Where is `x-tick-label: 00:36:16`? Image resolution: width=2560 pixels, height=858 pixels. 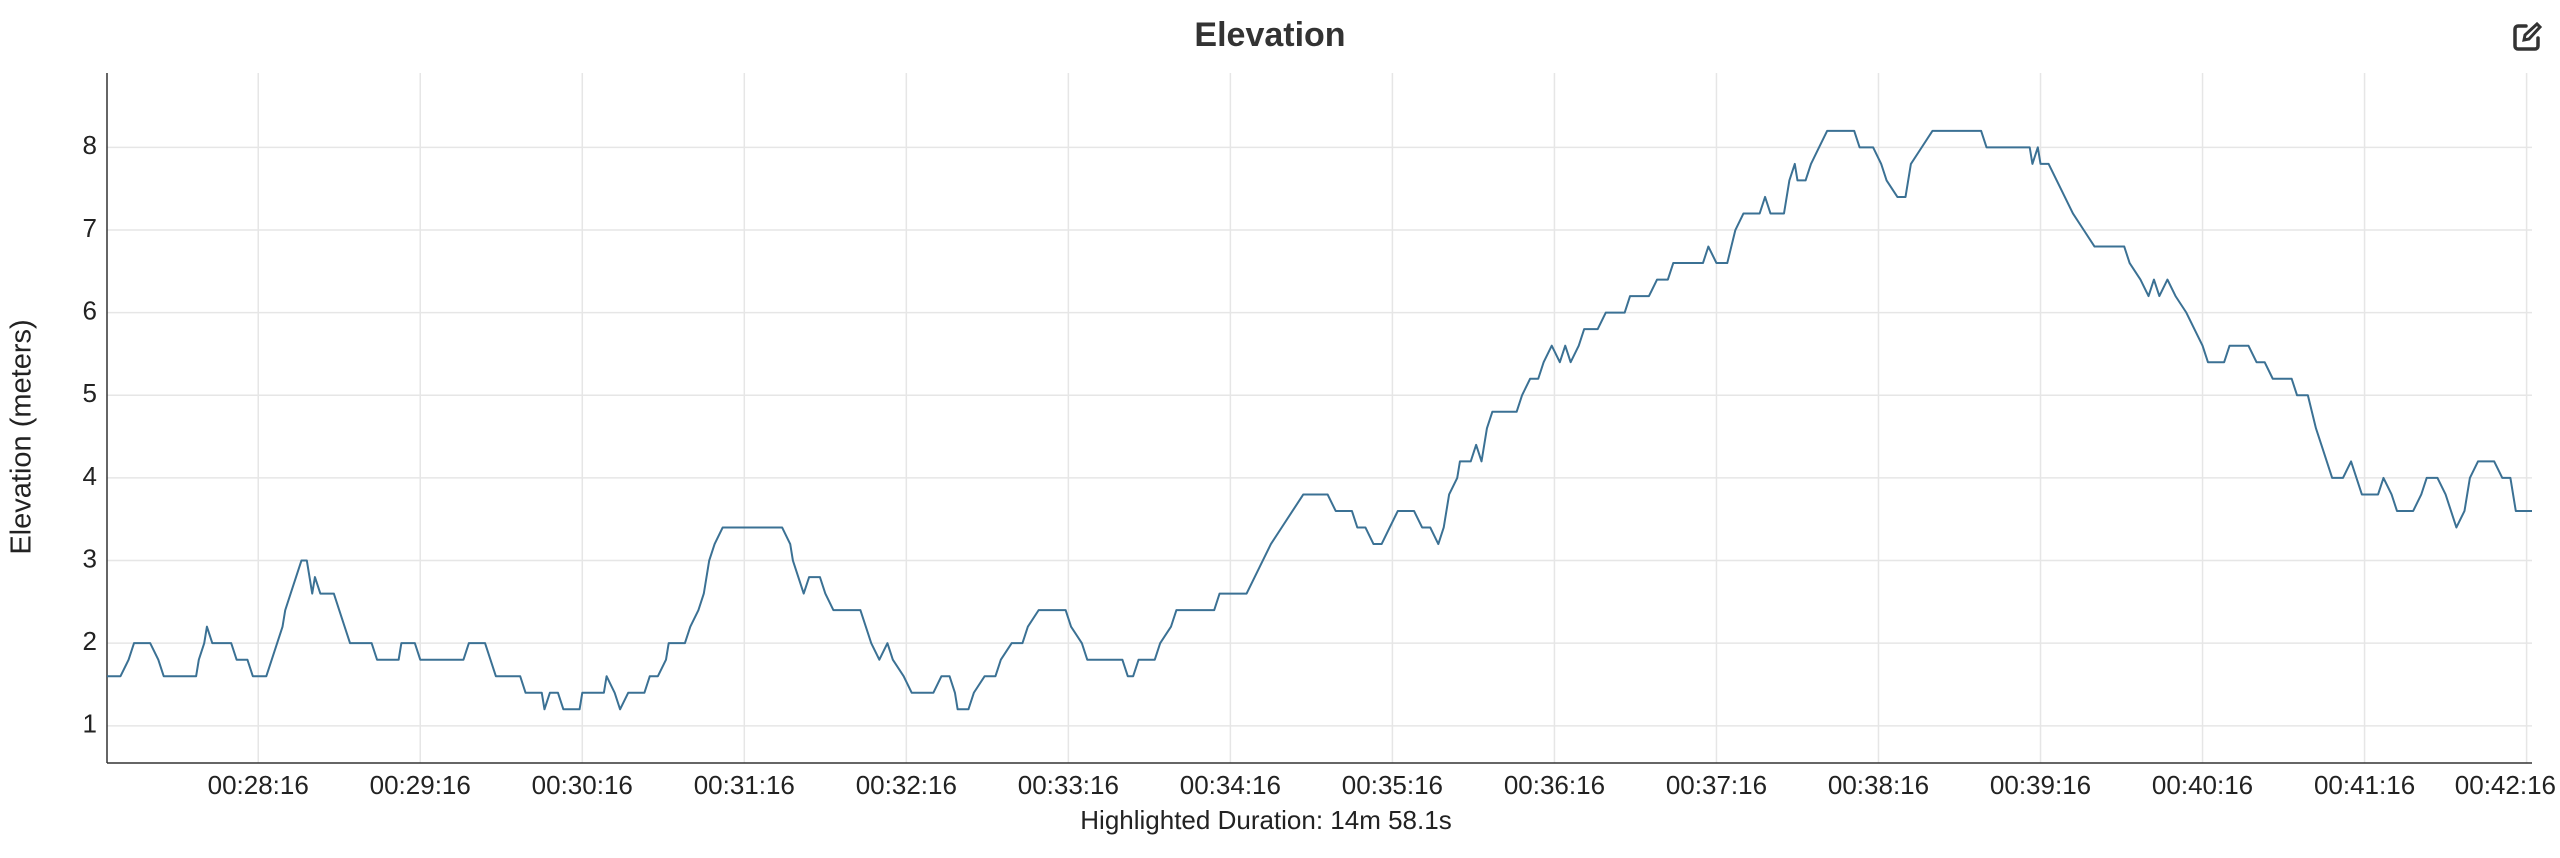
x-tick-label: 00:36:16 is located at coordinates (1554, 785).